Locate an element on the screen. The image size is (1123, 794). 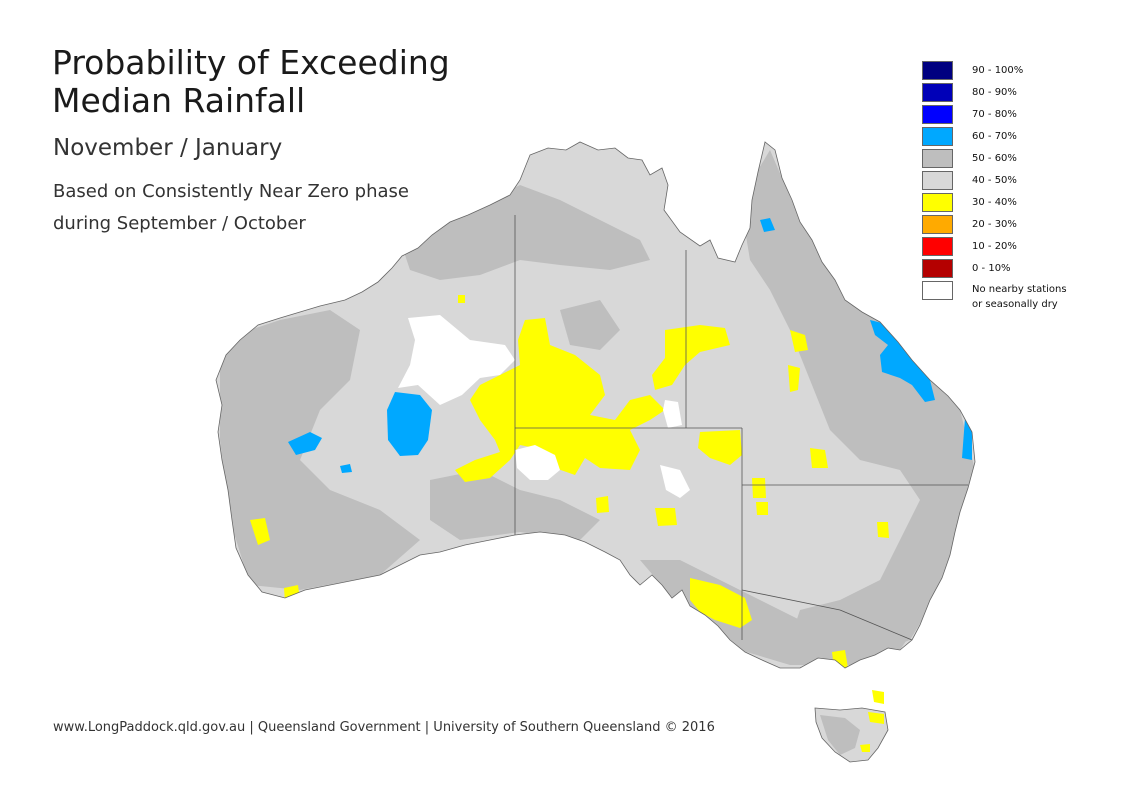
region-30-40-wa-south2 is located at coordinates (292, 593).